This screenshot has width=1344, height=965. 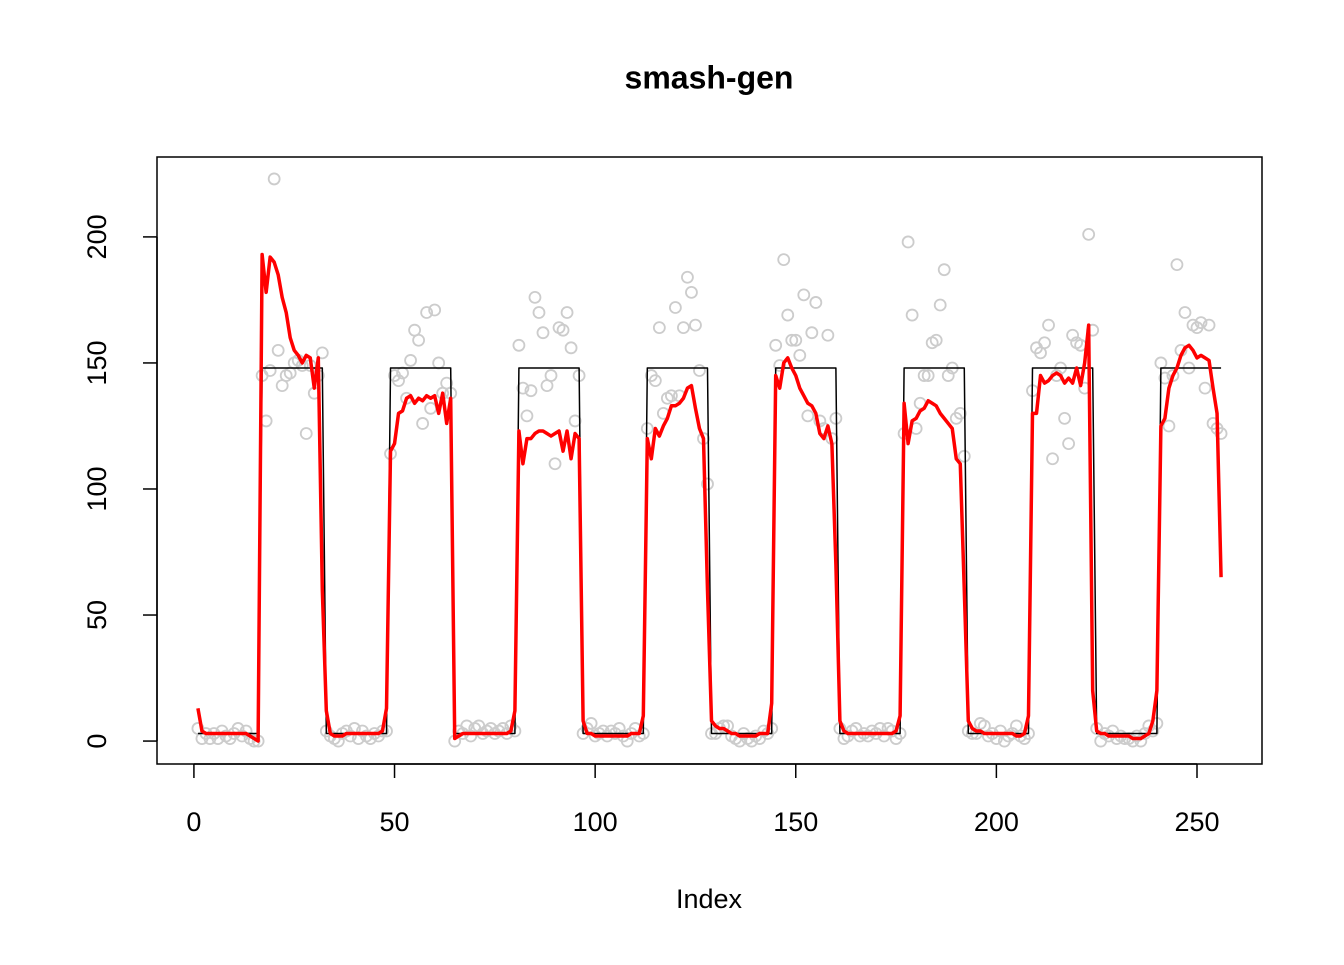 What do you see at coordinates (395, 822) in the screenshot?
I see `x-tick-label: 50` at bounding box center [395, 822].